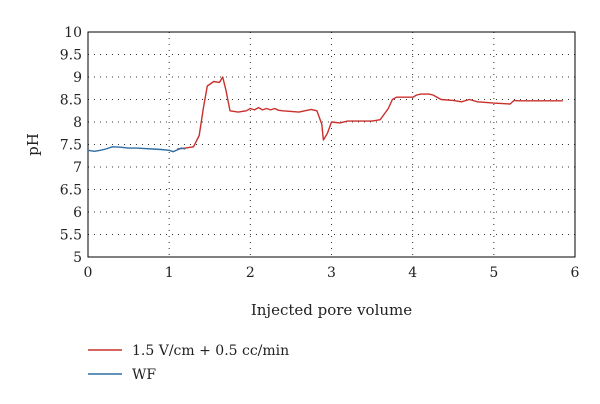  Describe the element at coordinates (493, 273) in the screenshot. I see `x-tick-label: 5` at that location.